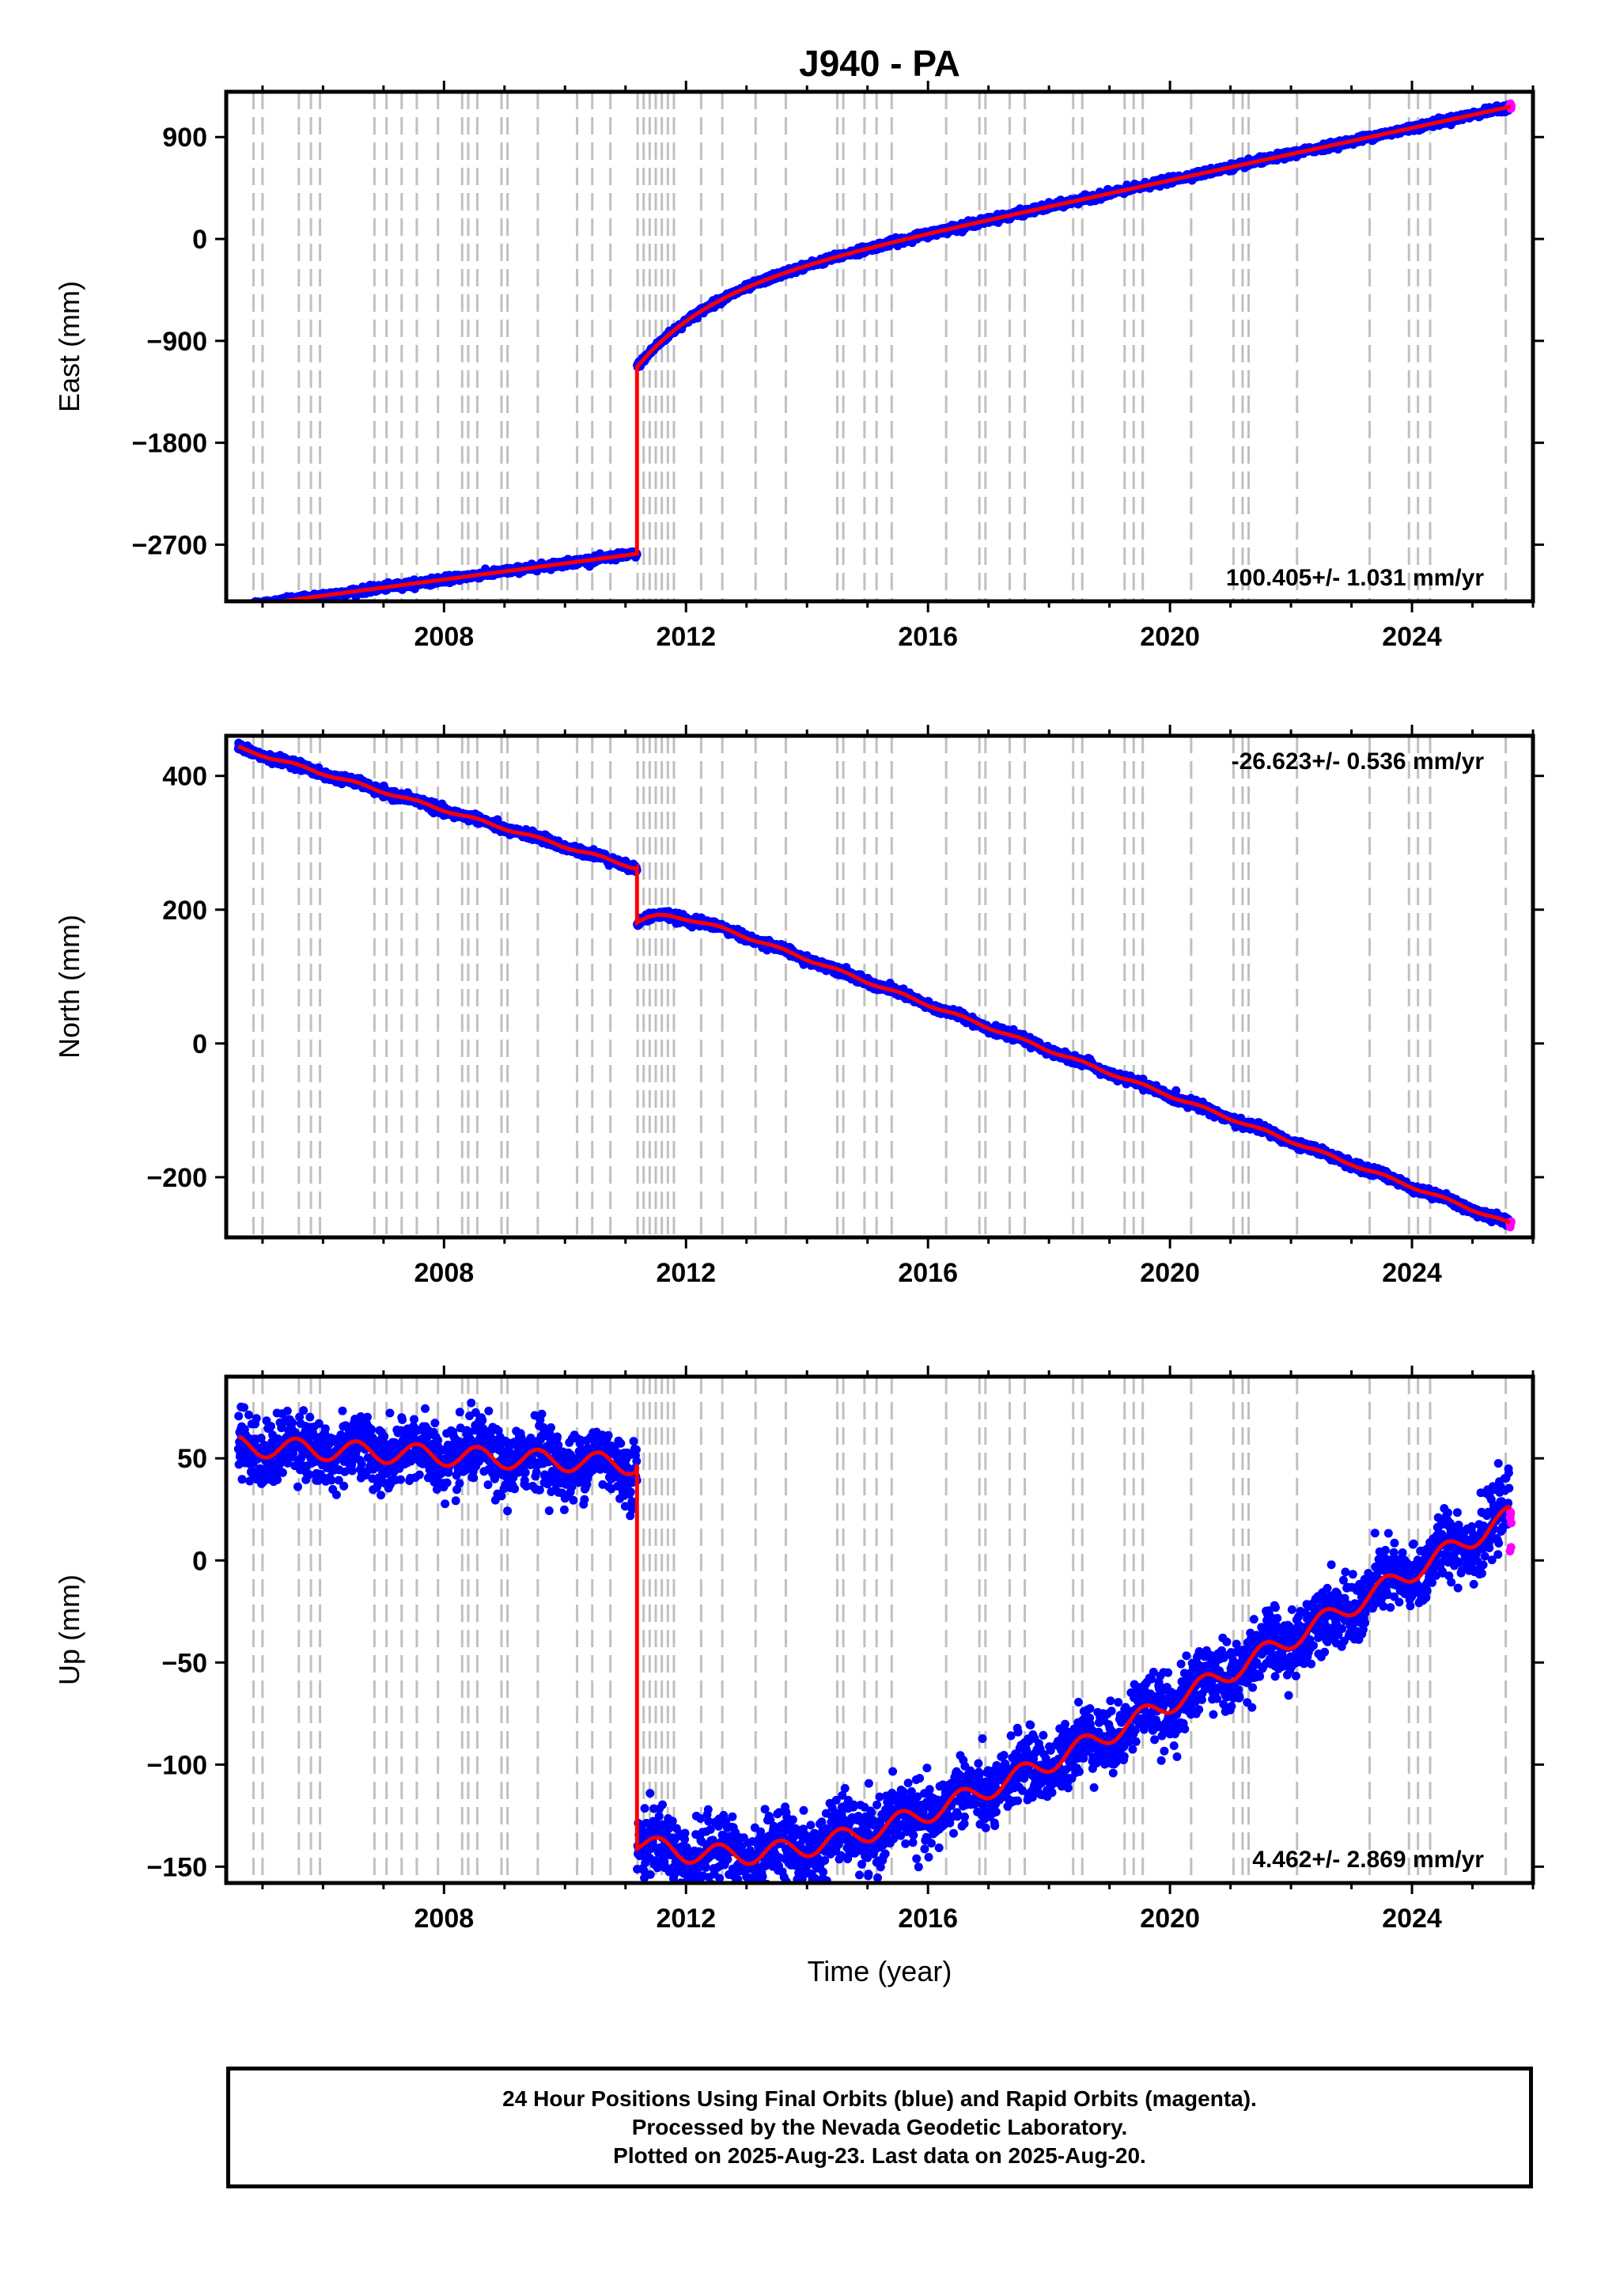 Image resolution: width=1601 pixels, height=2296 pixels. Describe the element at coordinates (686, 637) in the screenshot. I see `x-tick-label: 2012` at that location.